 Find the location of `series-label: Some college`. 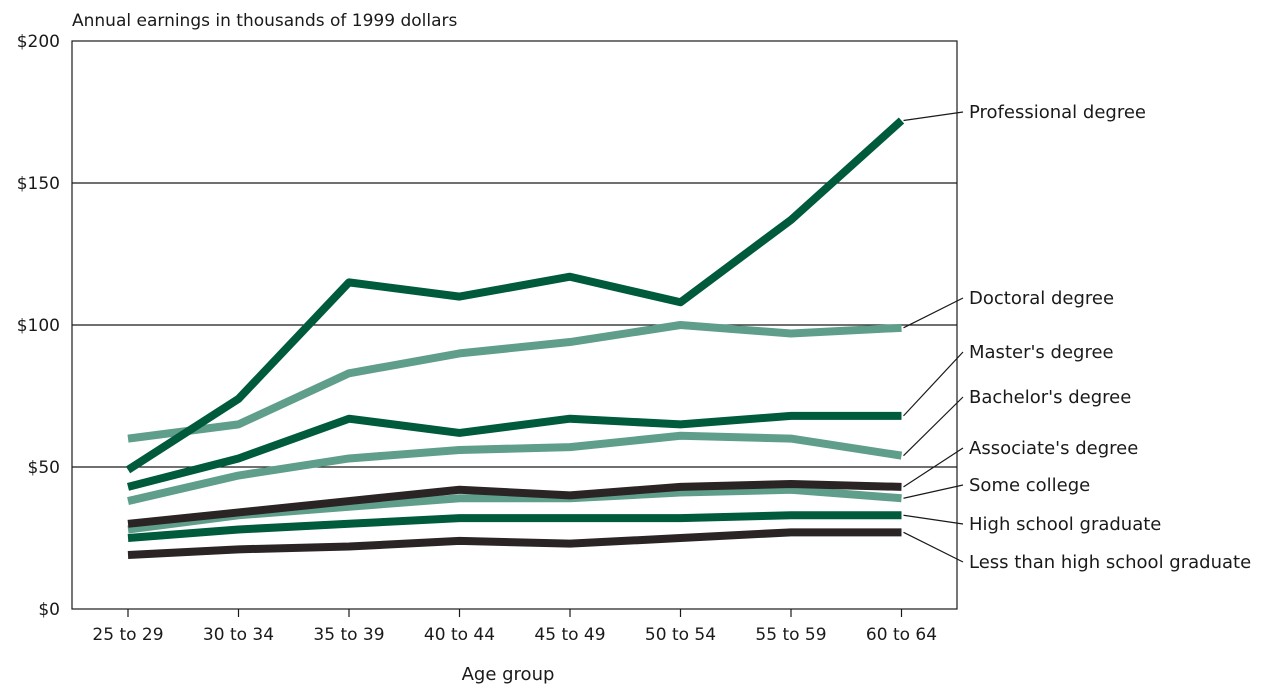

series-label: Some college is located at coordinates (1029, 485).